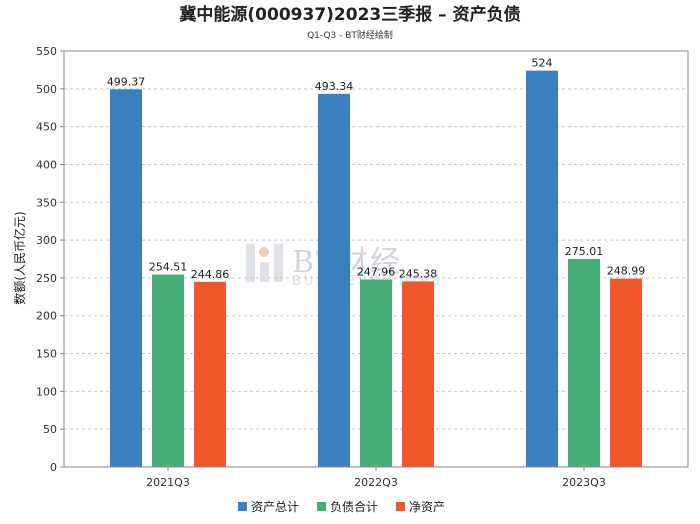  Describe the element at coordinates (19, 257) in the screenshot. I see `y-axis-label: 数额(人民币亿元)` at that location.